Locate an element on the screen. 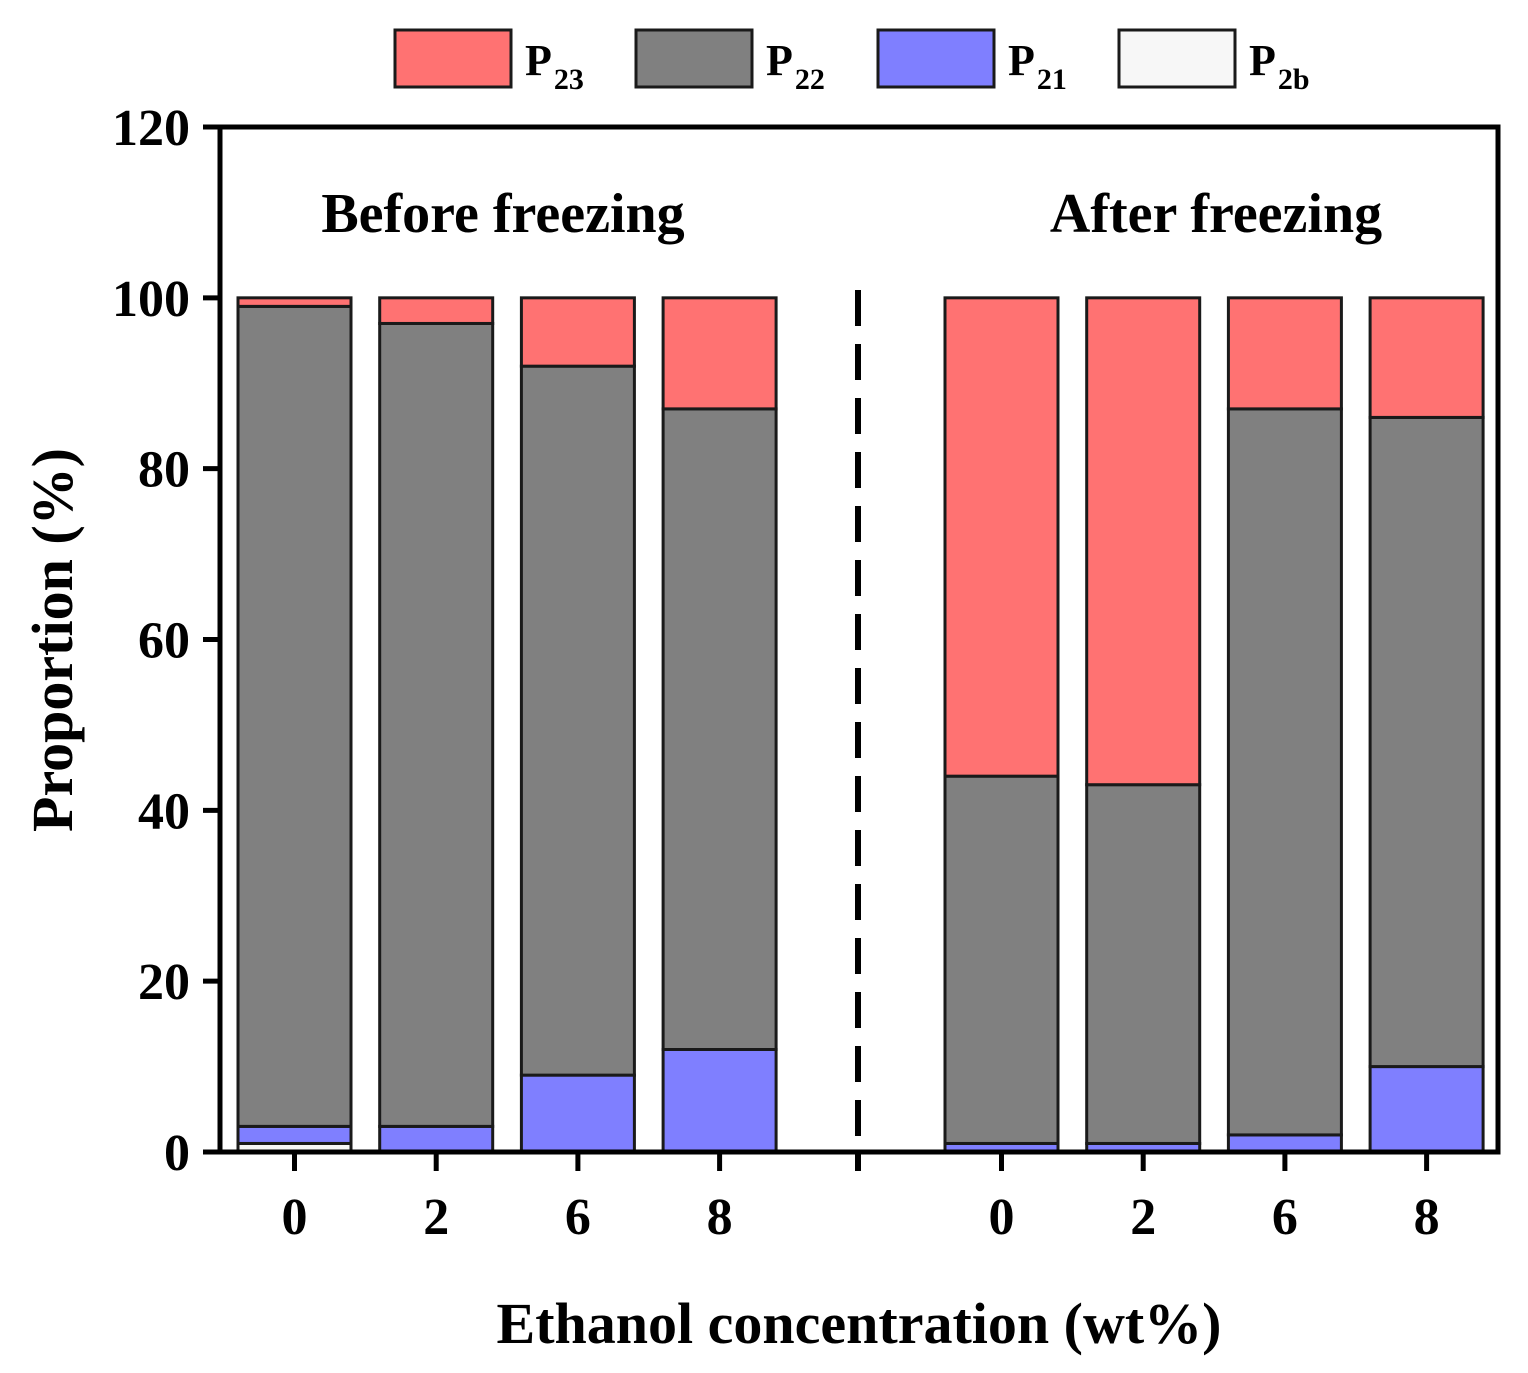 The image size is (1528, 1373). y-tick-label: 60 is located at coordinates (164, 641).